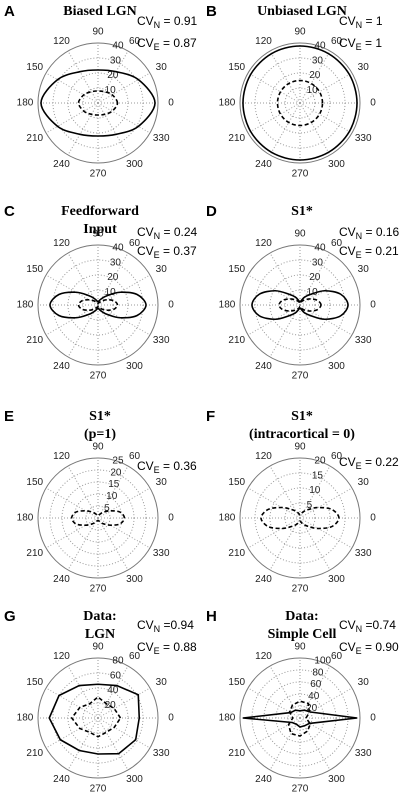 The height and width of the screenshot is (807, 404). Describe the element at coordinates (380, 251) in the screenshot. I see `cv-value: = 0.21` at that location.